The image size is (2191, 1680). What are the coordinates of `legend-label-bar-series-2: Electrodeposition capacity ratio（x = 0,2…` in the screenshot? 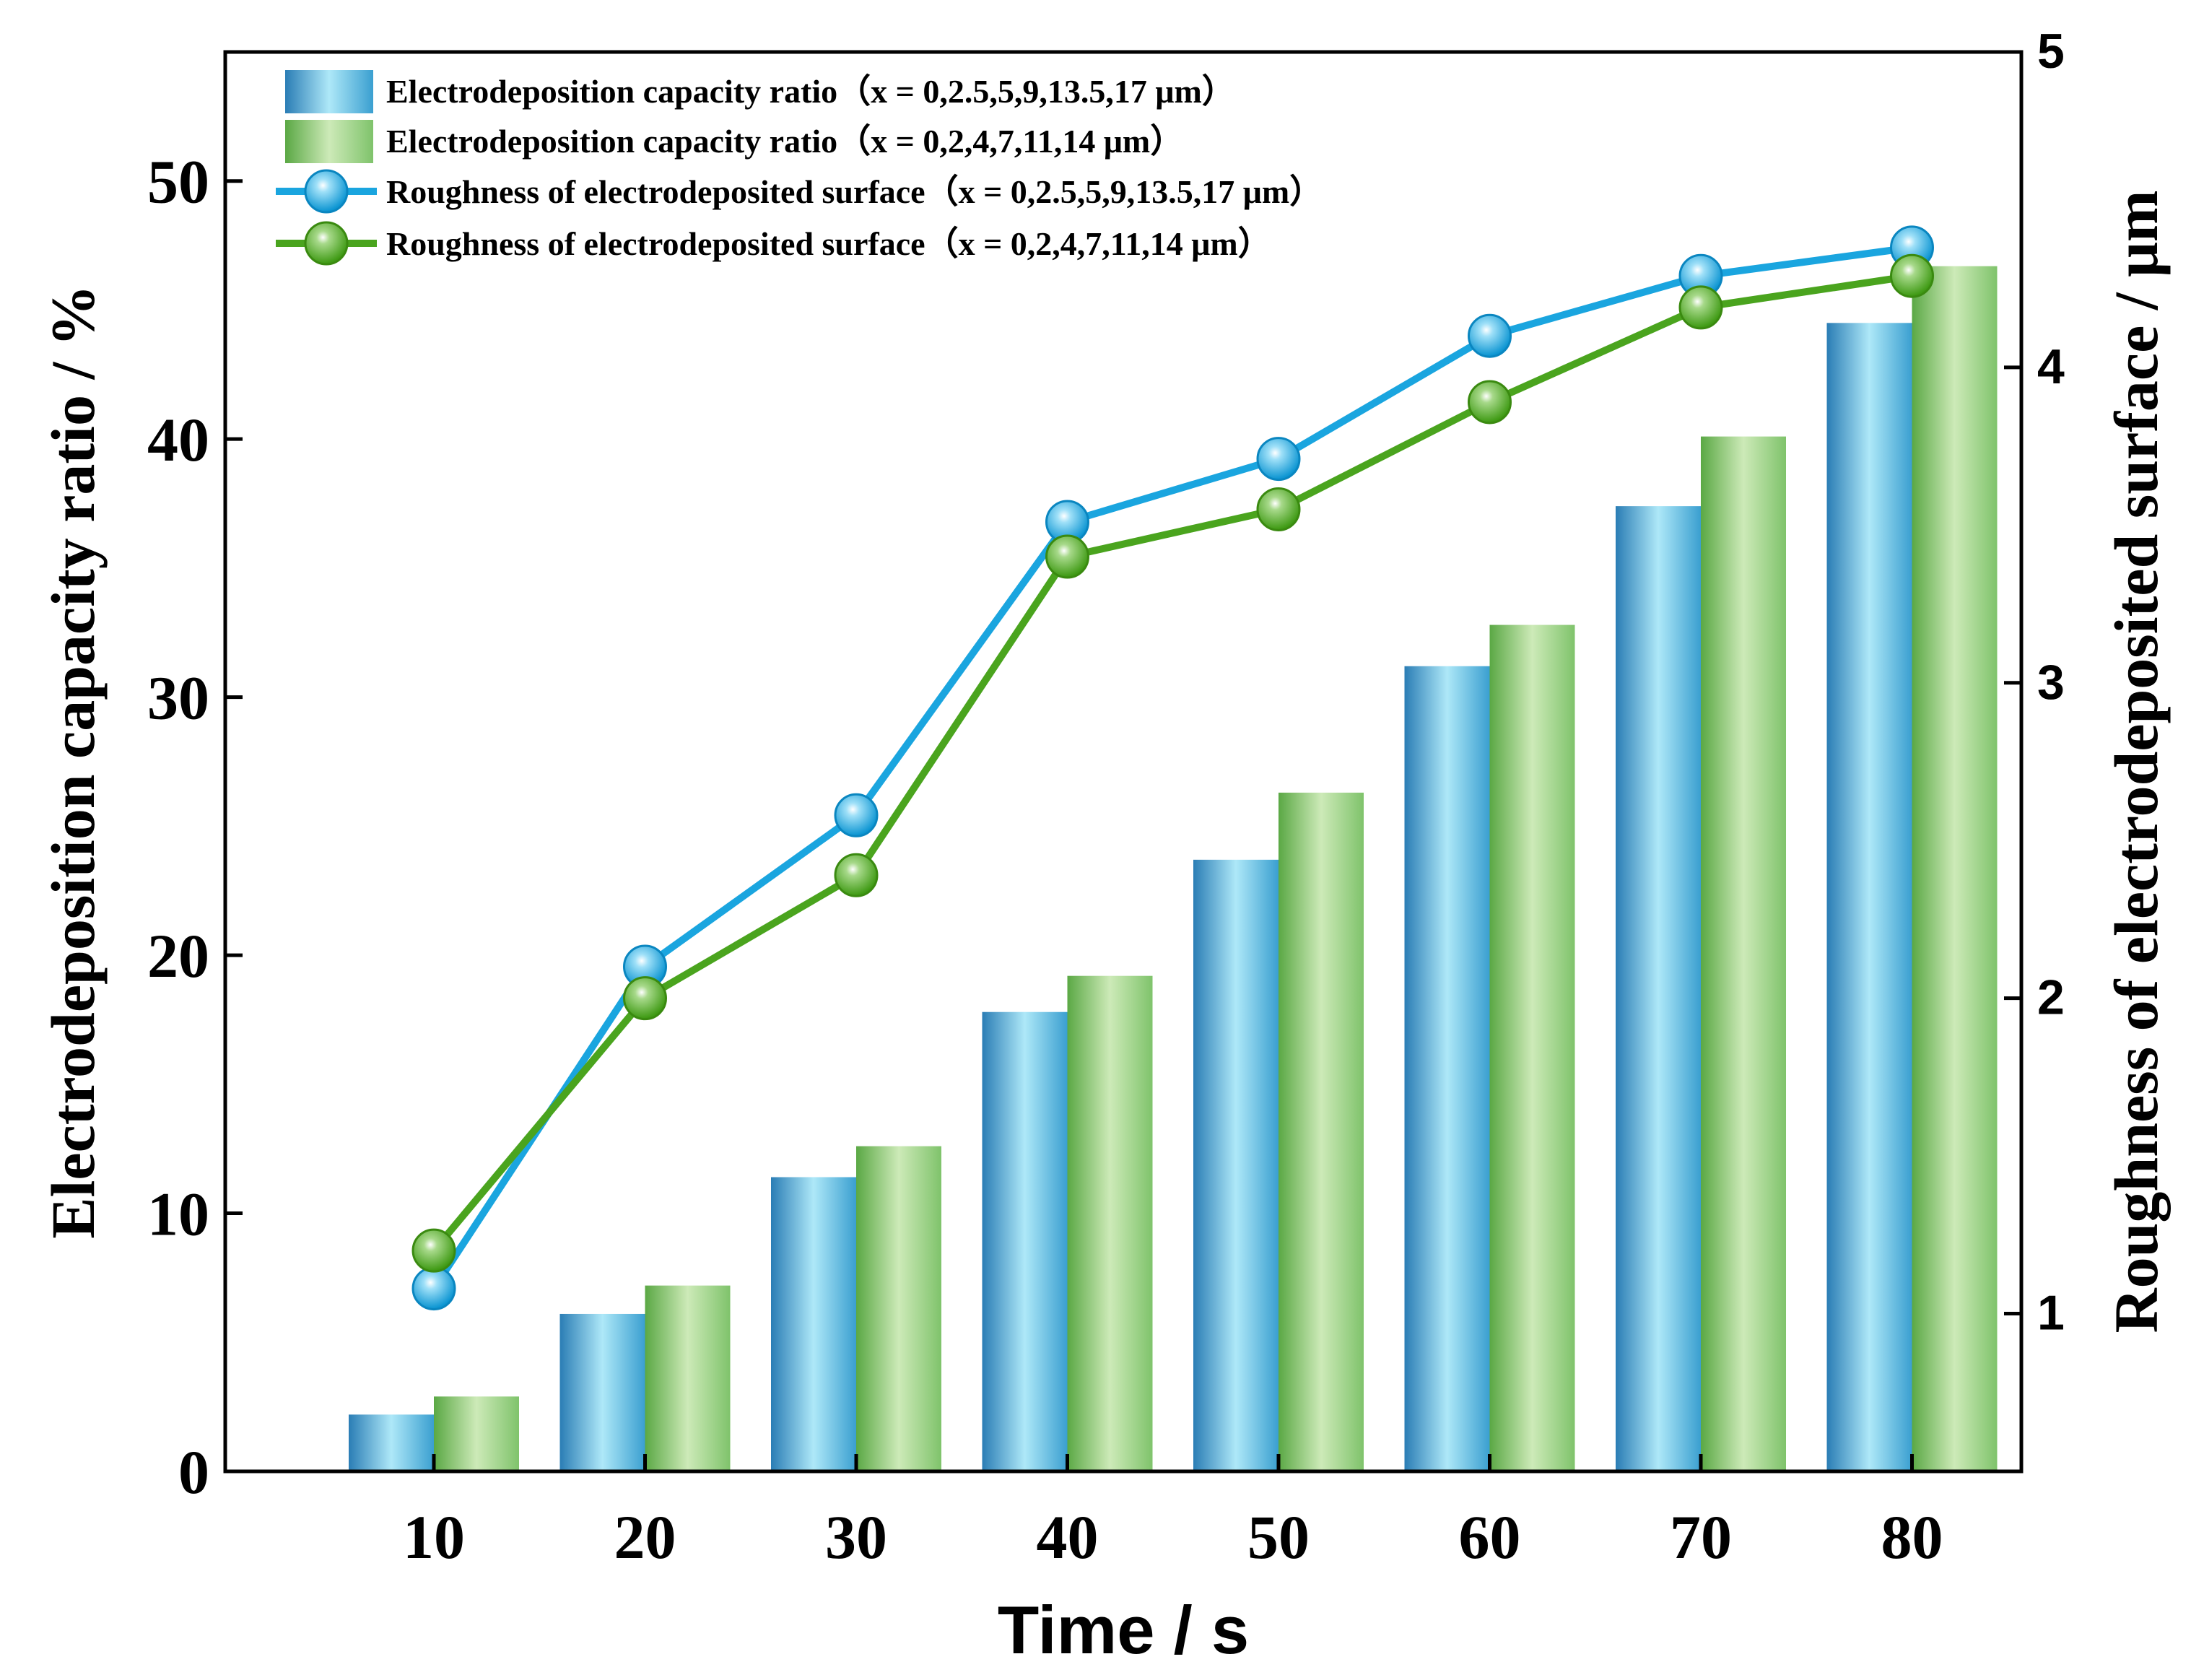 It's located at (784, 141).